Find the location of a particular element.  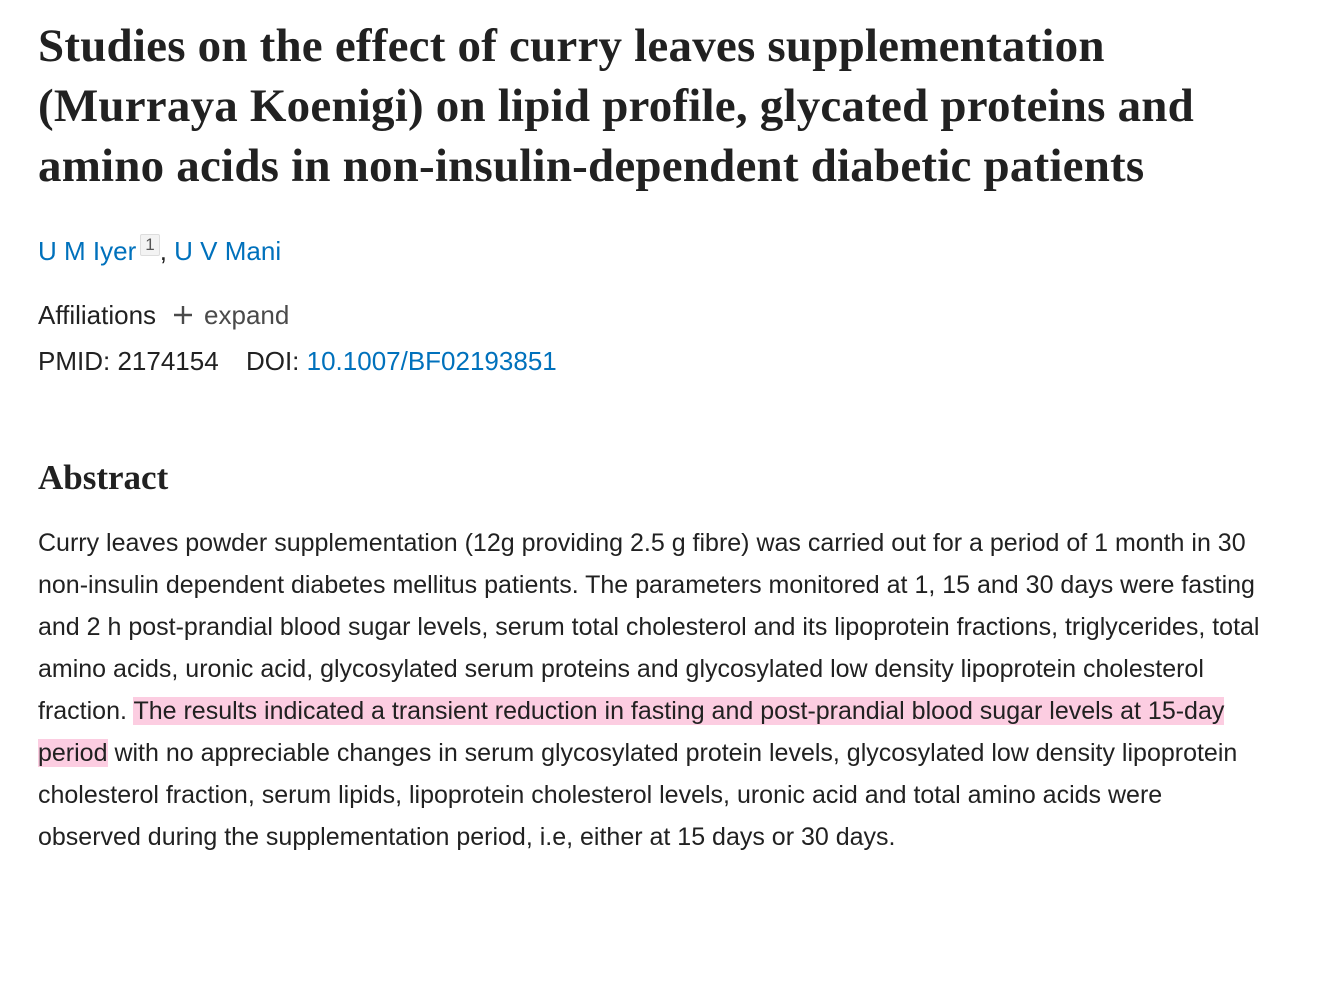

expand-label: expand is located at coordinates (247, 315).